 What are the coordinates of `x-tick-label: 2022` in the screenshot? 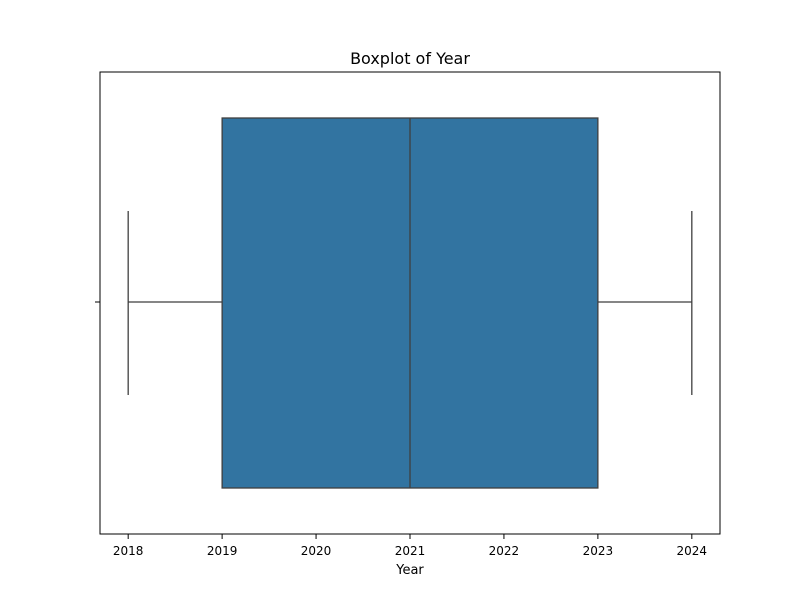 It's located at (504, 551).